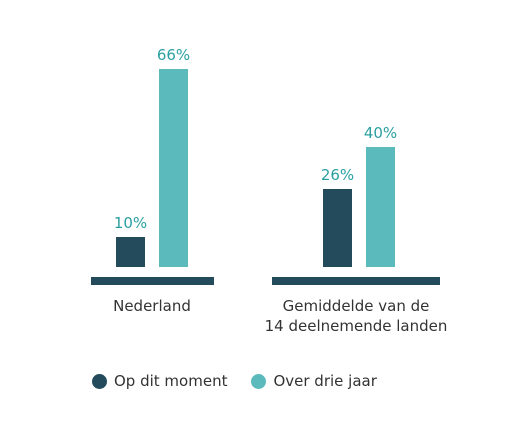  What do you see at coordinates (99, 381) in the screenshot?
I see `legend-swatch-dark-icon` at bounding box center [99, 381].